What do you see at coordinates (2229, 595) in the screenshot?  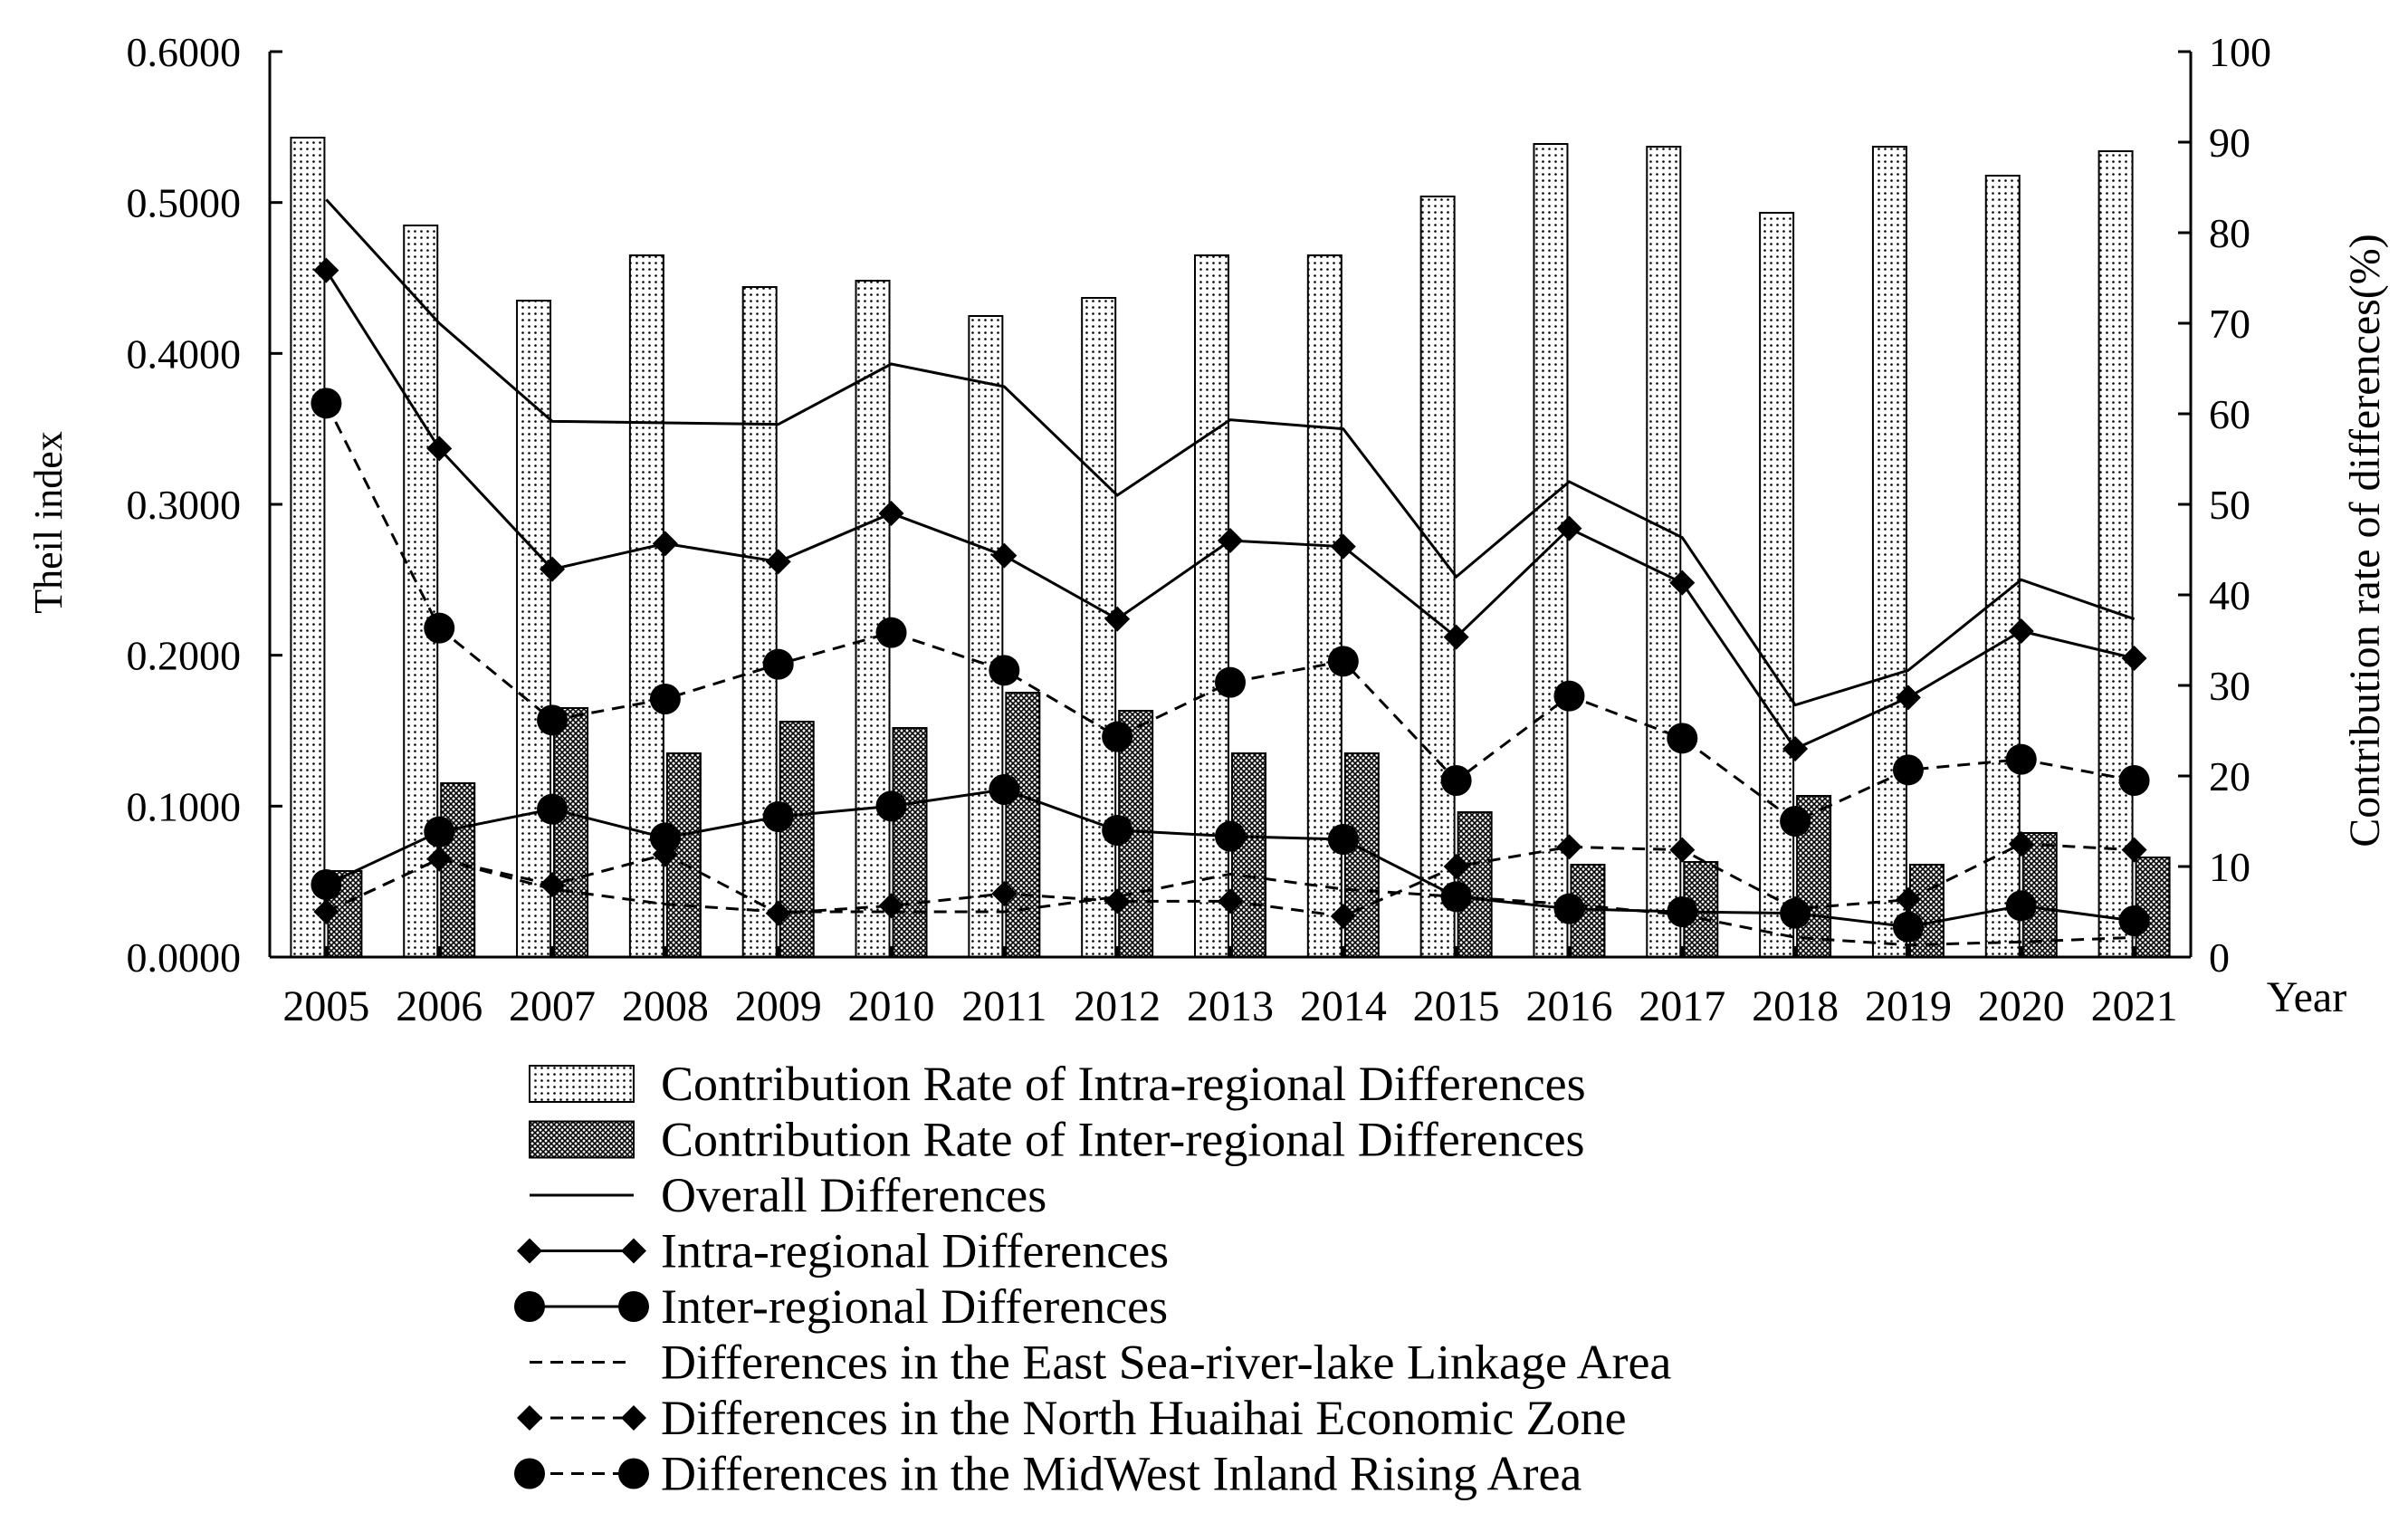 I see `right-tick-label: 40` at bounding box center [2229, 595].